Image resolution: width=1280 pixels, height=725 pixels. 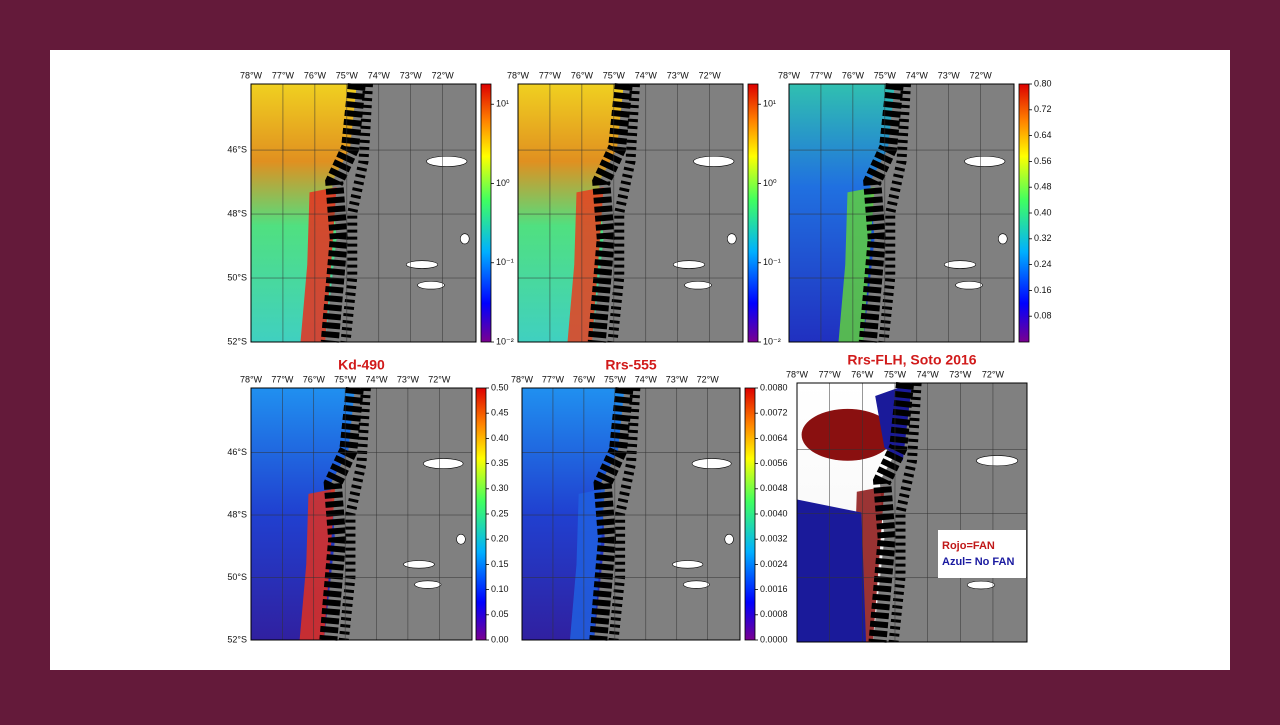 What do you see at coordinates (978, 562) in the screenshot?
I see `legend-entry: Azul= No FAN` at bounding box center [978, 562].